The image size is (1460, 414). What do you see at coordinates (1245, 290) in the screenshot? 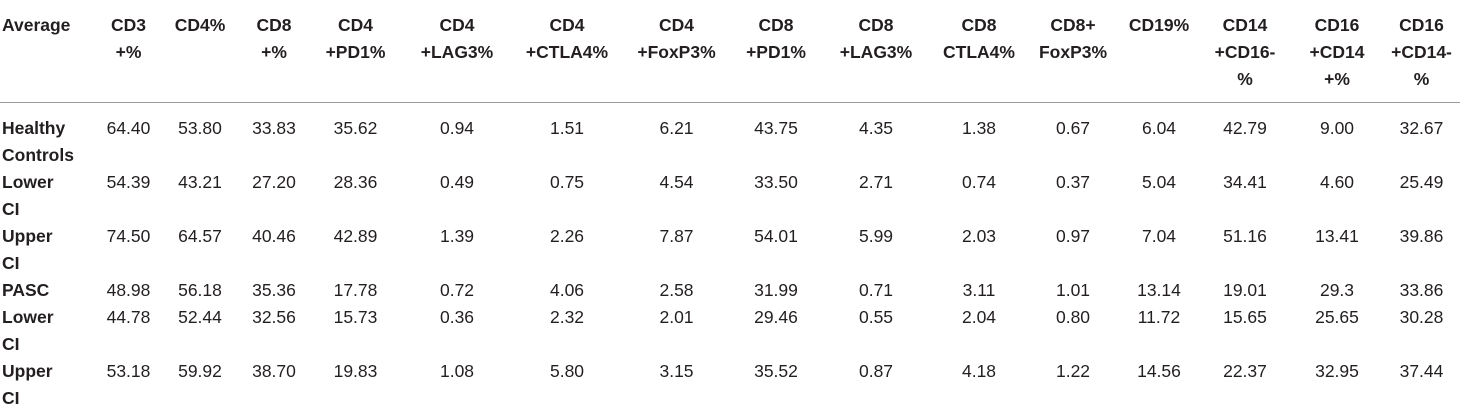
I see `table-cell: 19.01` at bounding box center [1245, 290].